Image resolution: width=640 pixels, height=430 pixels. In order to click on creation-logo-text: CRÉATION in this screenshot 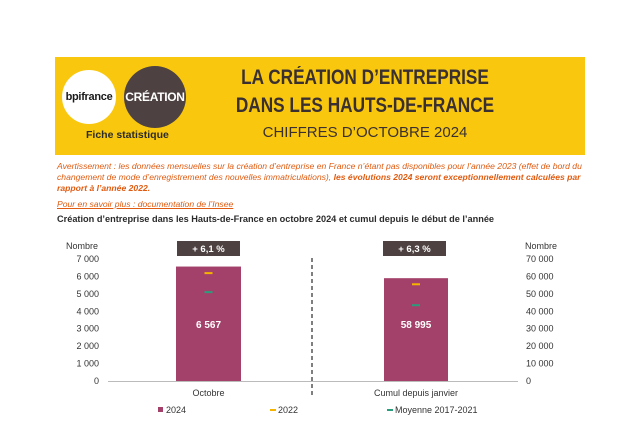, I will do `click(155, 97)`.